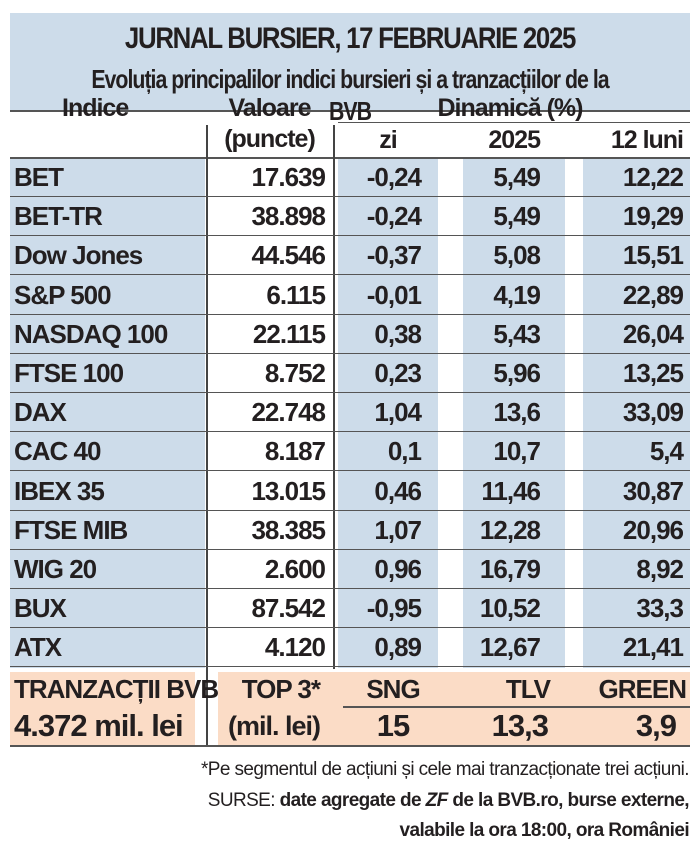 The height and width of the screenshot is (851, 699). Describe the element at coordinates (63, 294) in the screenshot. I see `index-name: S&P 500` at that location.